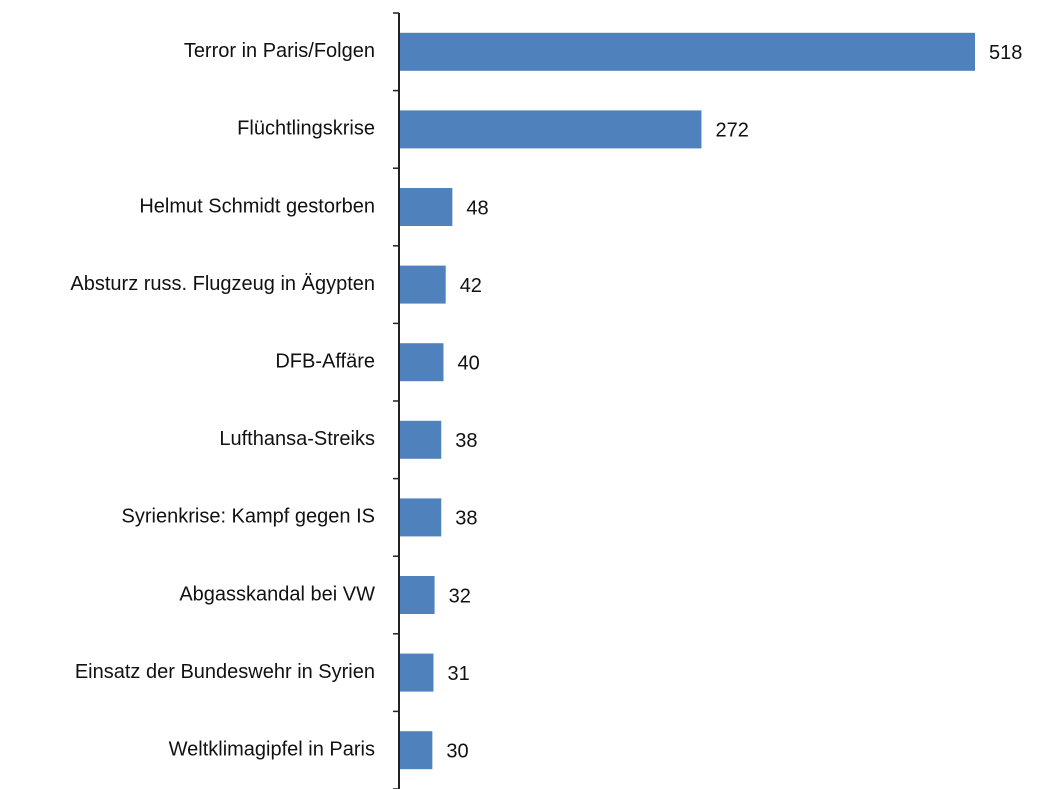  What do you see at coordinates (306, 129) in the screenshot?
I see `y-tick-label: Flüchtlingskrise` at bounding box center [306, 129].